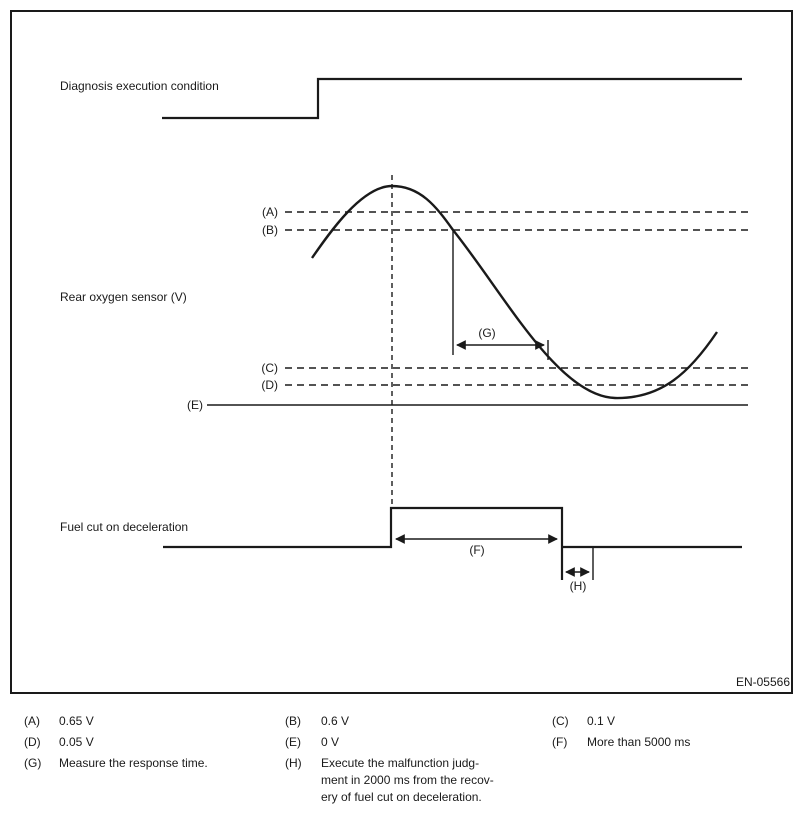  What do you see at coordinates (32, 742) in the screenshot?
I see `legend-key-d: (D)` at bounding box center [32, 742].